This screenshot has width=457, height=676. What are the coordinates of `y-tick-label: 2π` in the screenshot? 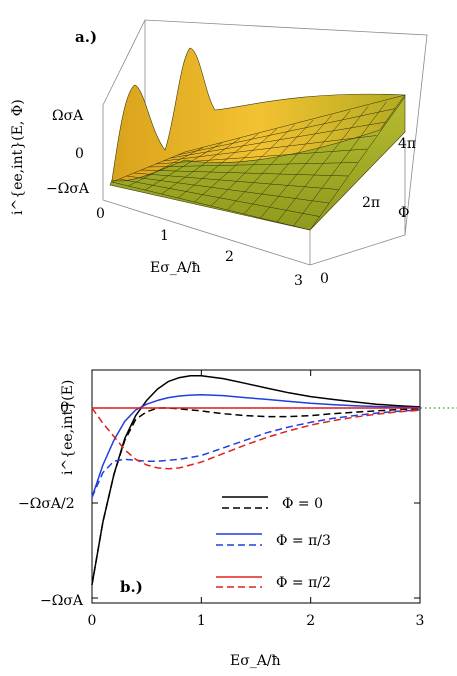 It's located at (371, 203).